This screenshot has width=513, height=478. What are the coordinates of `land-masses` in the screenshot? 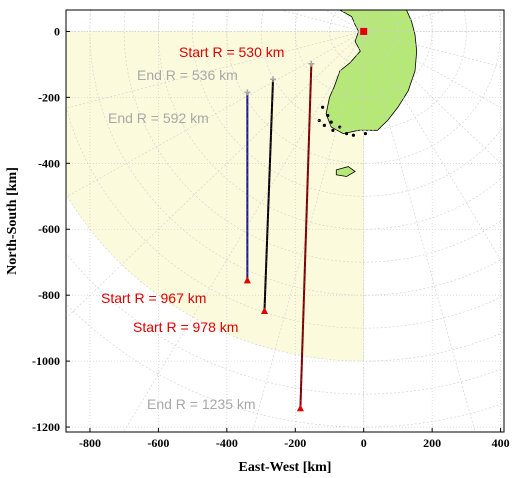 It's located at (367, 93).